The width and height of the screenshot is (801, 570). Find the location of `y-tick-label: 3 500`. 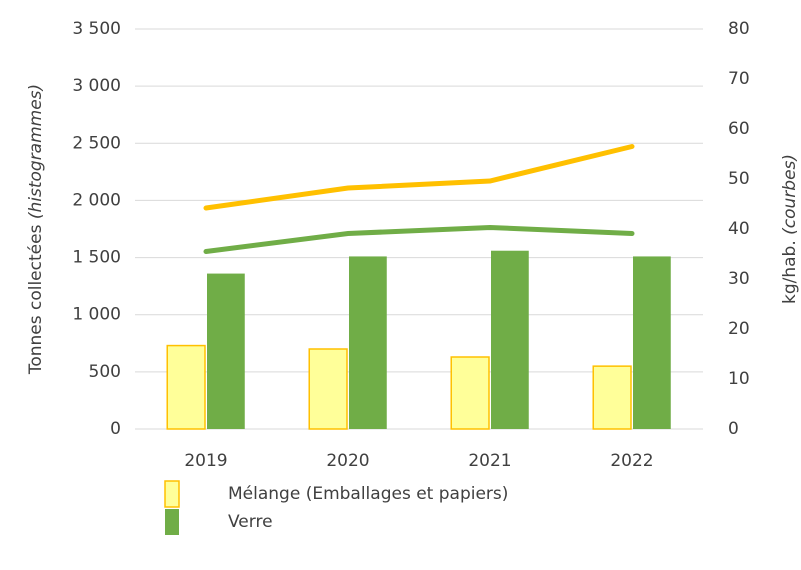

y-tick-label: 3 500 is located at coordinates (96, 29).